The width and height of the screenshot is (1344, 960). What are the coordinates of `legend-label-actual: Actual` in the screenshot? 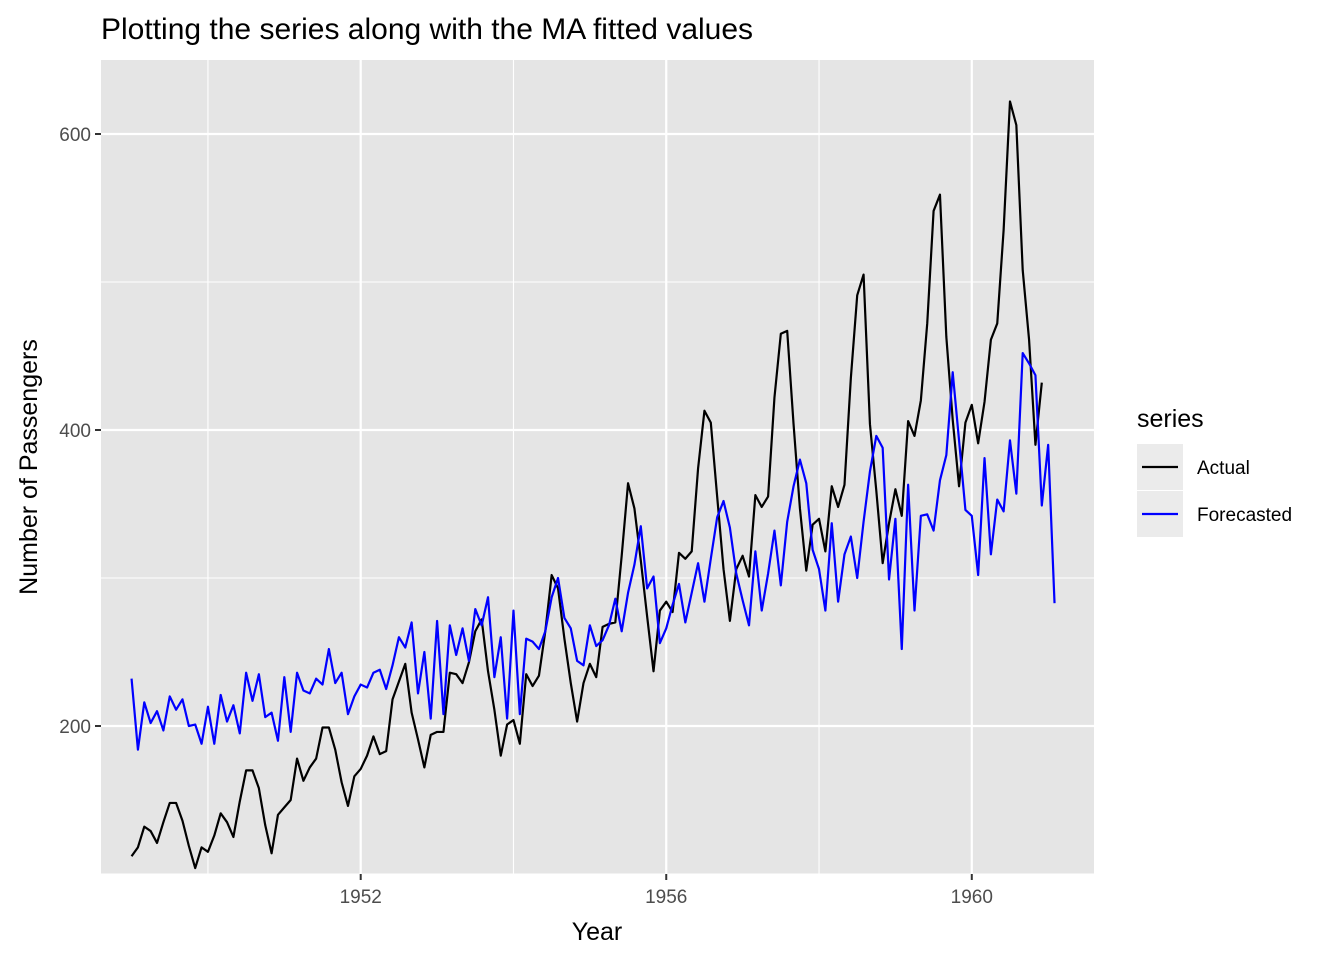 It's located at (1223, 468).